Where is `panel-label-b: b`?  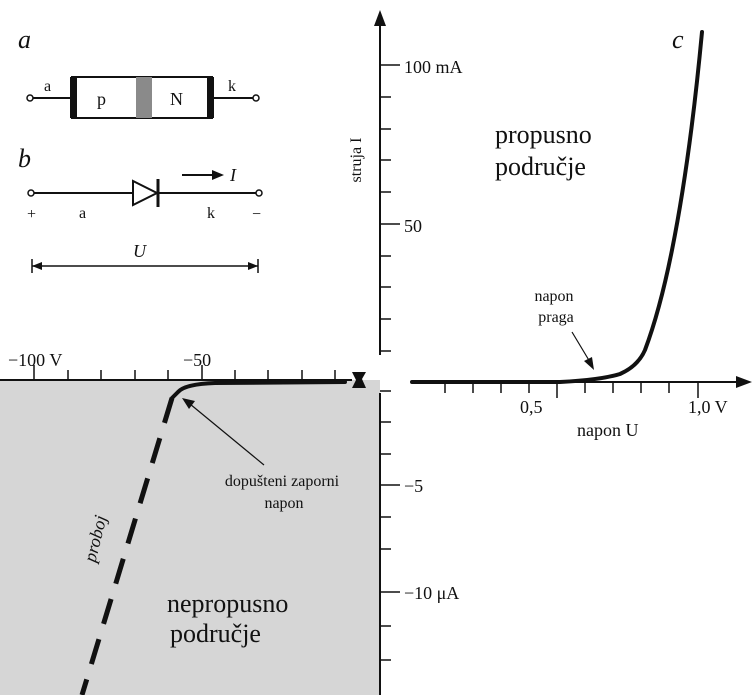 panel-label-b: b is located at coordinates (24, 158).